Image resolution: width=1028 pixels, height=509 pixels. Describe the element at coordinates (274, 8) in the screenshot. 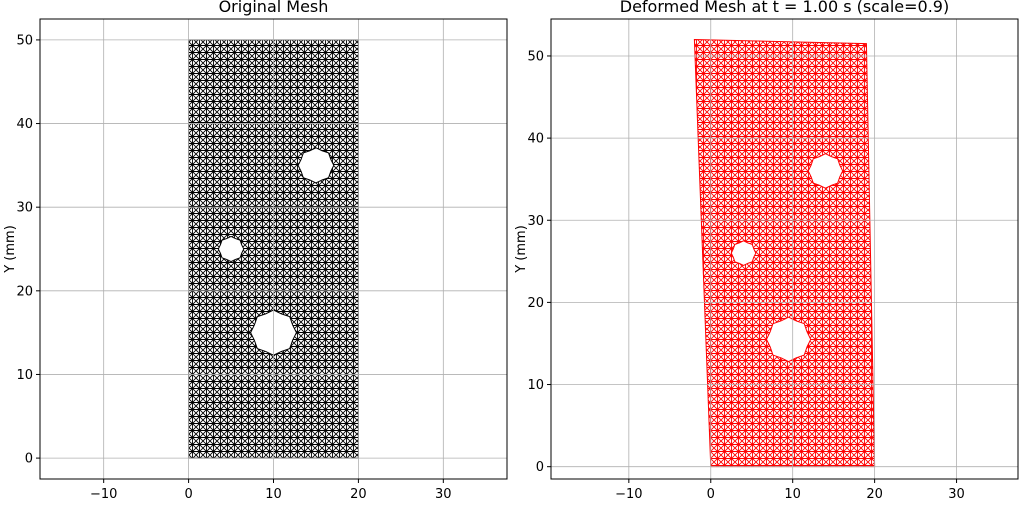

I see `chart-title: Original Mesh` at that location.